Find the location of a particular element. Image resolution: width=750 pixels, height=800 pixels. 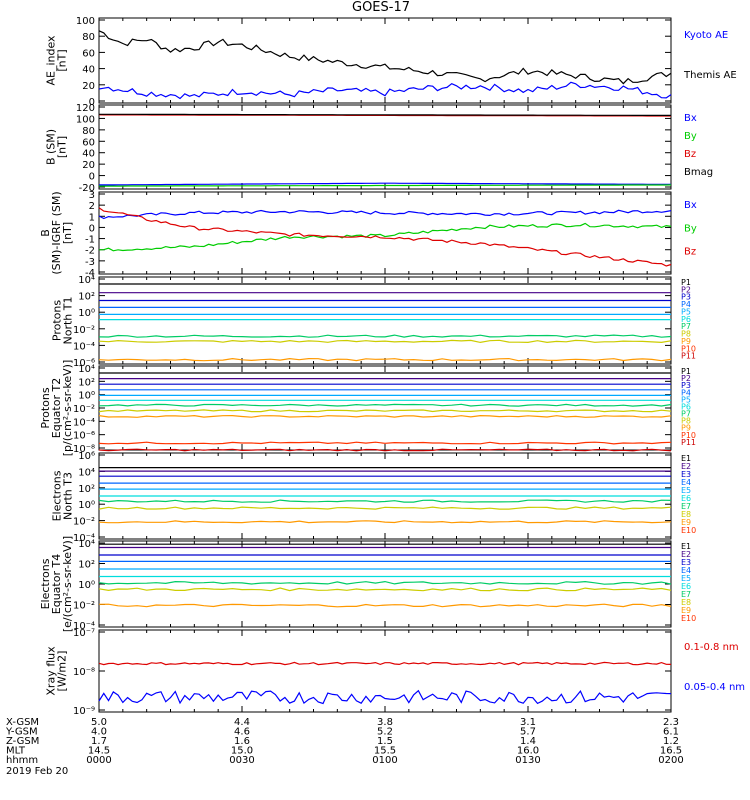

time-axis-value: 16.5 is located at coordinates (671, 751).